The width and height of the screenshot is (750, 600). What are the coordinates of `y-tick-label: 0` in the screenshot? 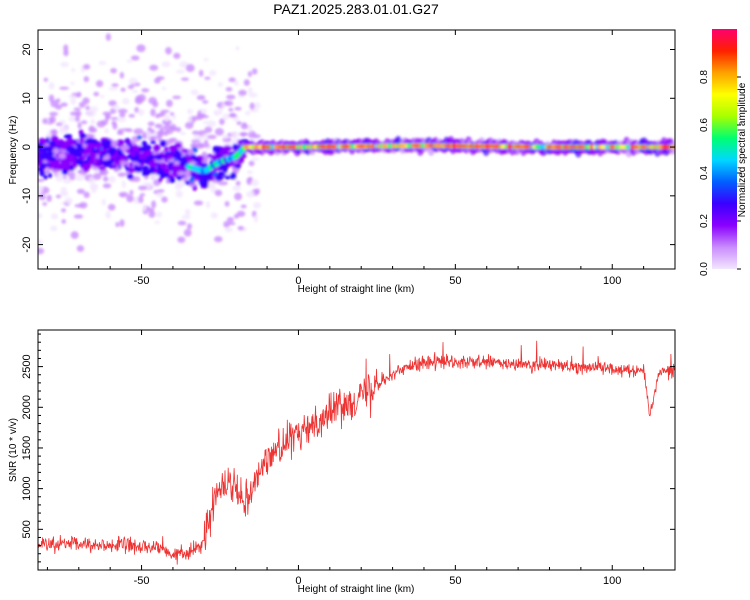 It's located at (27, 147).